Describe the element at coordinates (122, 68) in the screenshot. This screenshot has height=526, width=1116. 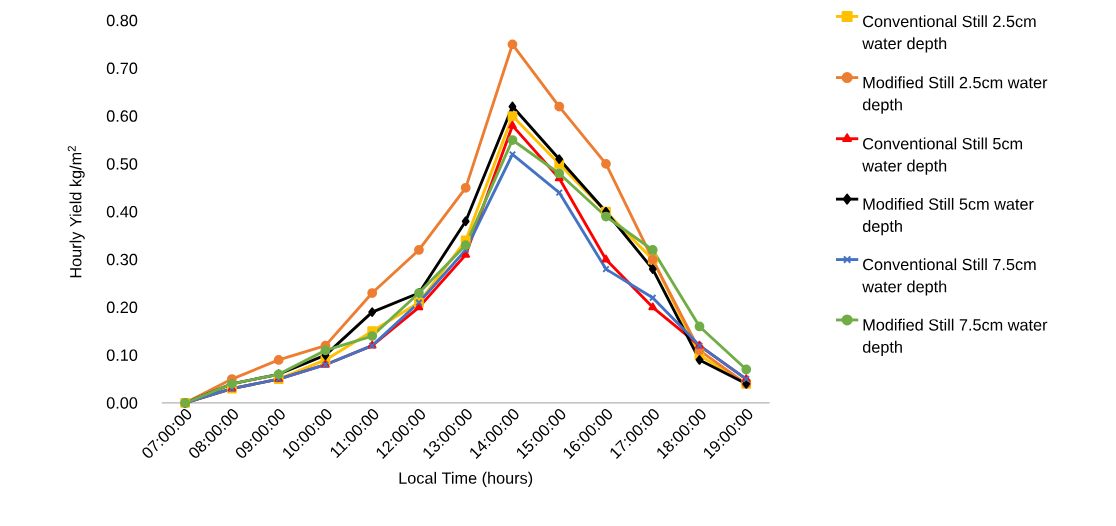
I see `y-tick-label: 0.70` at that location.